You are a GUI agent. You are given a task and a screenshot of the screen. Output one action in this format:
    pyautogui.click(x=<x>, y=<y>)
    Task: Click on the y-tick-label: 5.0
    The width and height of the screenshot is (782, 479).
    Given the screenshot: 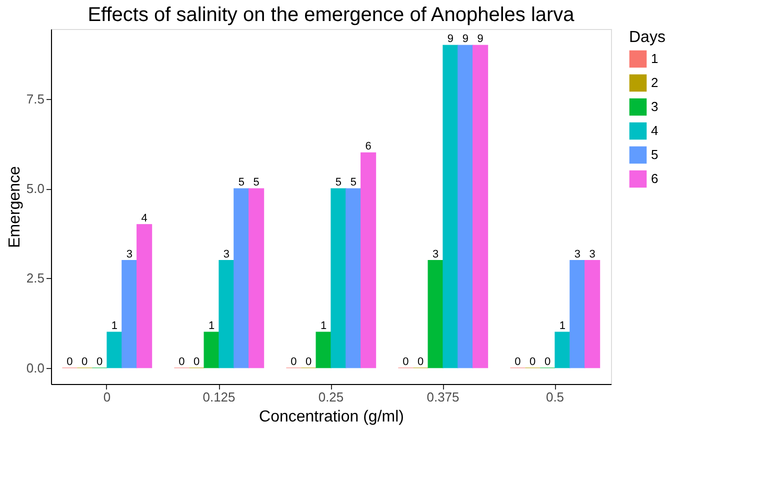 What is the action you would take?
    pyautogui.click(x=35, y=188)
    